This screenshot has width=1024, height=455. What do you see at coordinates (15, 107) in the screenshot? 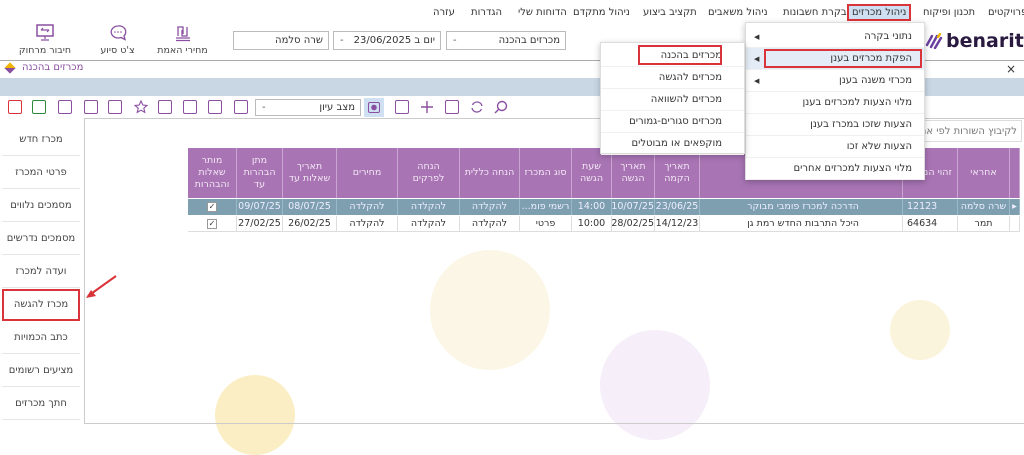
I see `pdf-export-icon` at bounding box center [15, 107].